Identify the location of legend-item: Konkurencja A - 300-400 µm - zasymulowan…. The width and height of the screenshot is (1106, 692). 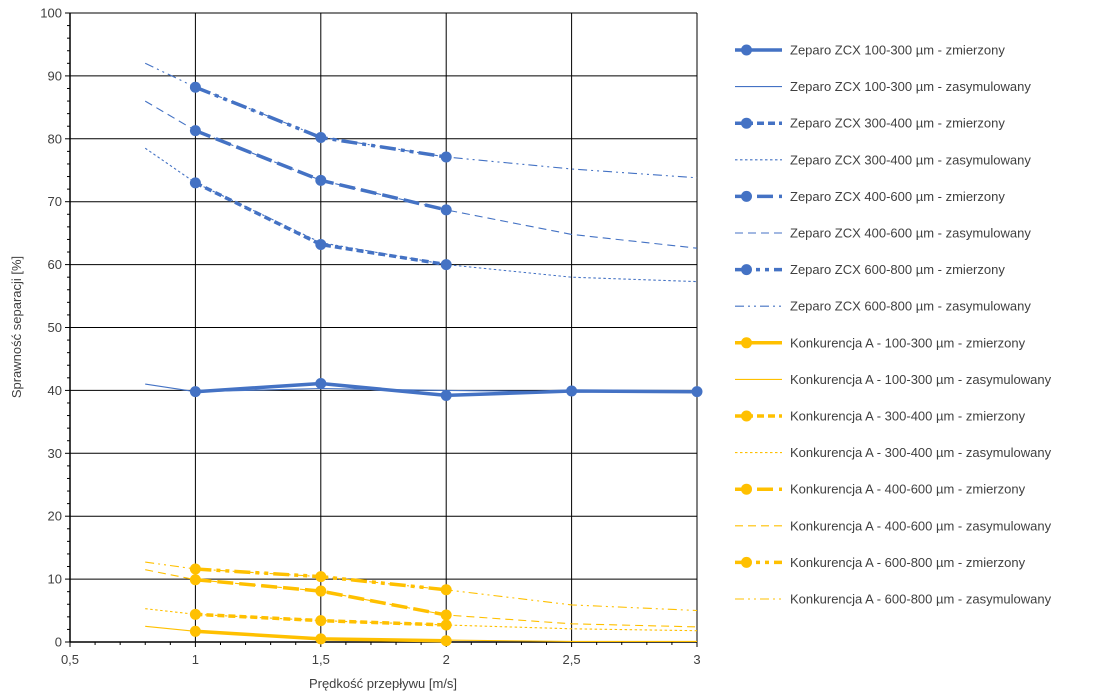
(893, 452).